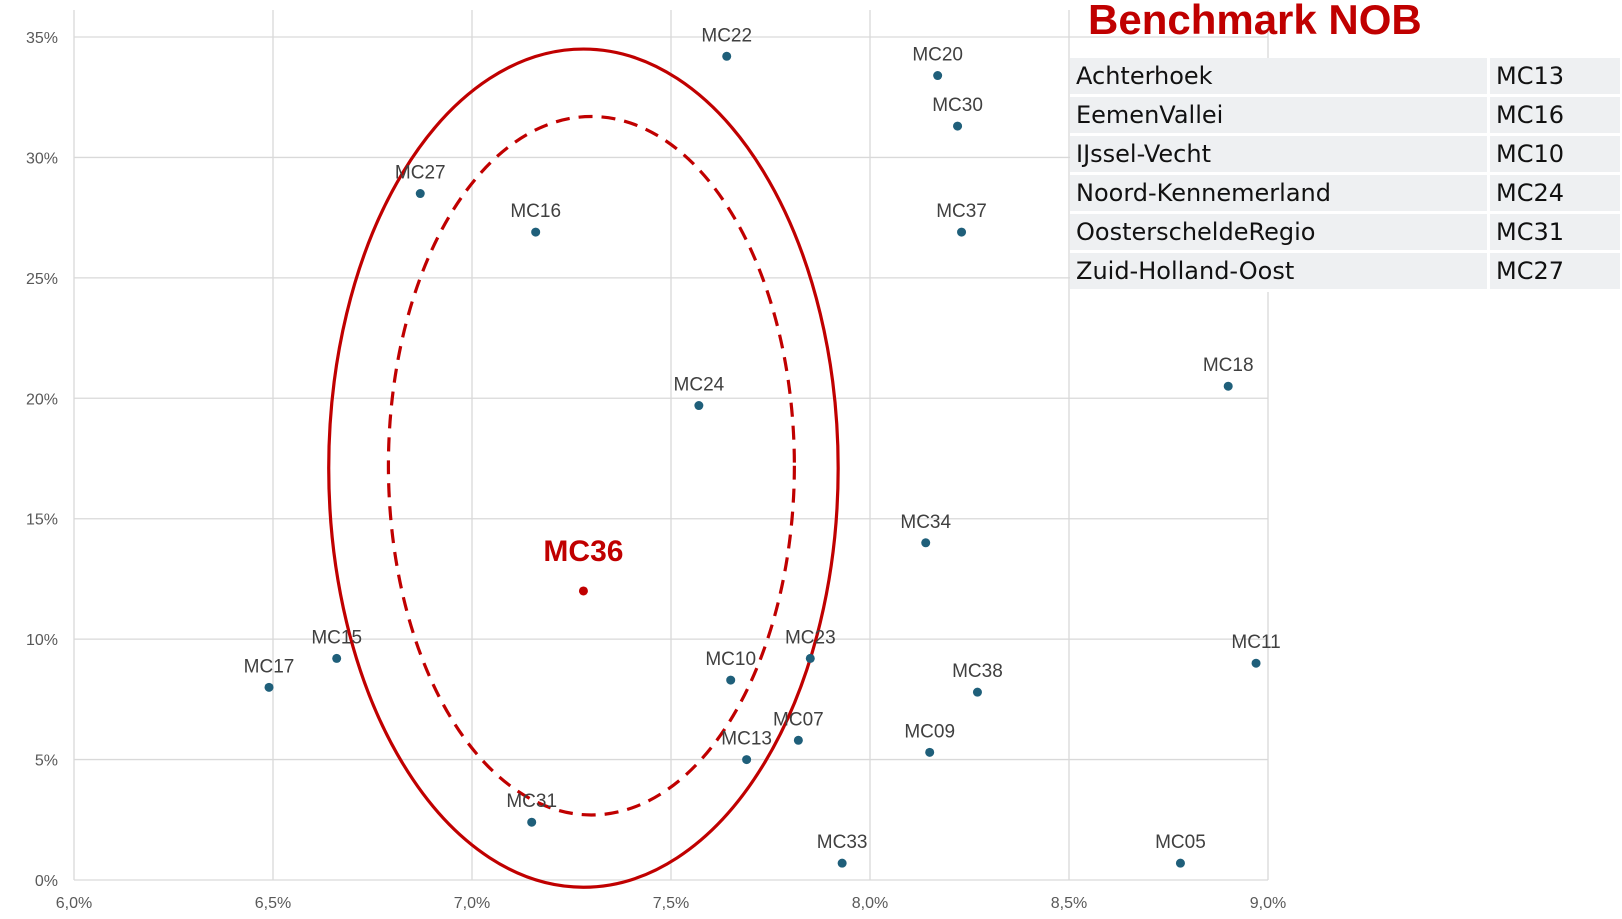 This screenshot has width=1622, height=919. What do you see at coordinates (1069, 903) in the screenshot?
I see `x-tick-label: 8,5%` at bounding box center [1069, 903].